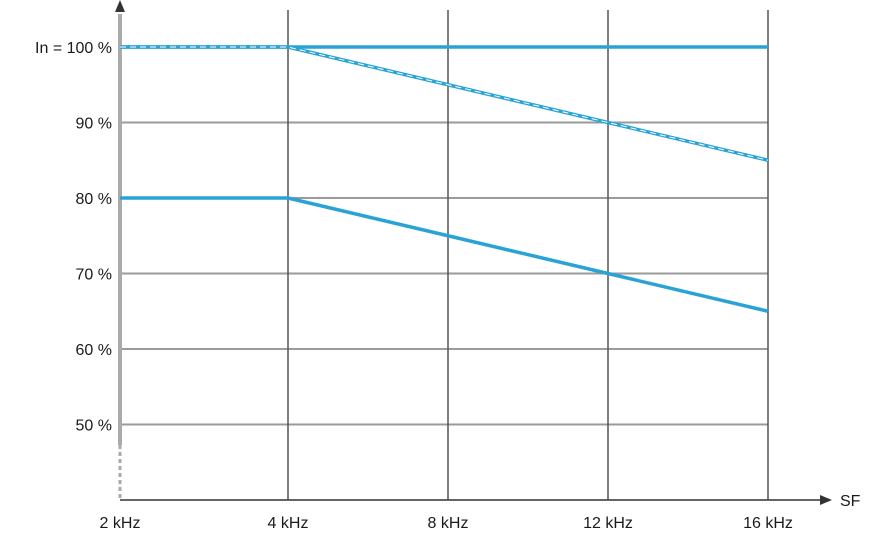 The height and width of the screenshot is (538, 872). What do you see at coordinates (94, 275) in the screenshot?
I see `y-tick-label: 70 %` at bounding box center [94, 275].